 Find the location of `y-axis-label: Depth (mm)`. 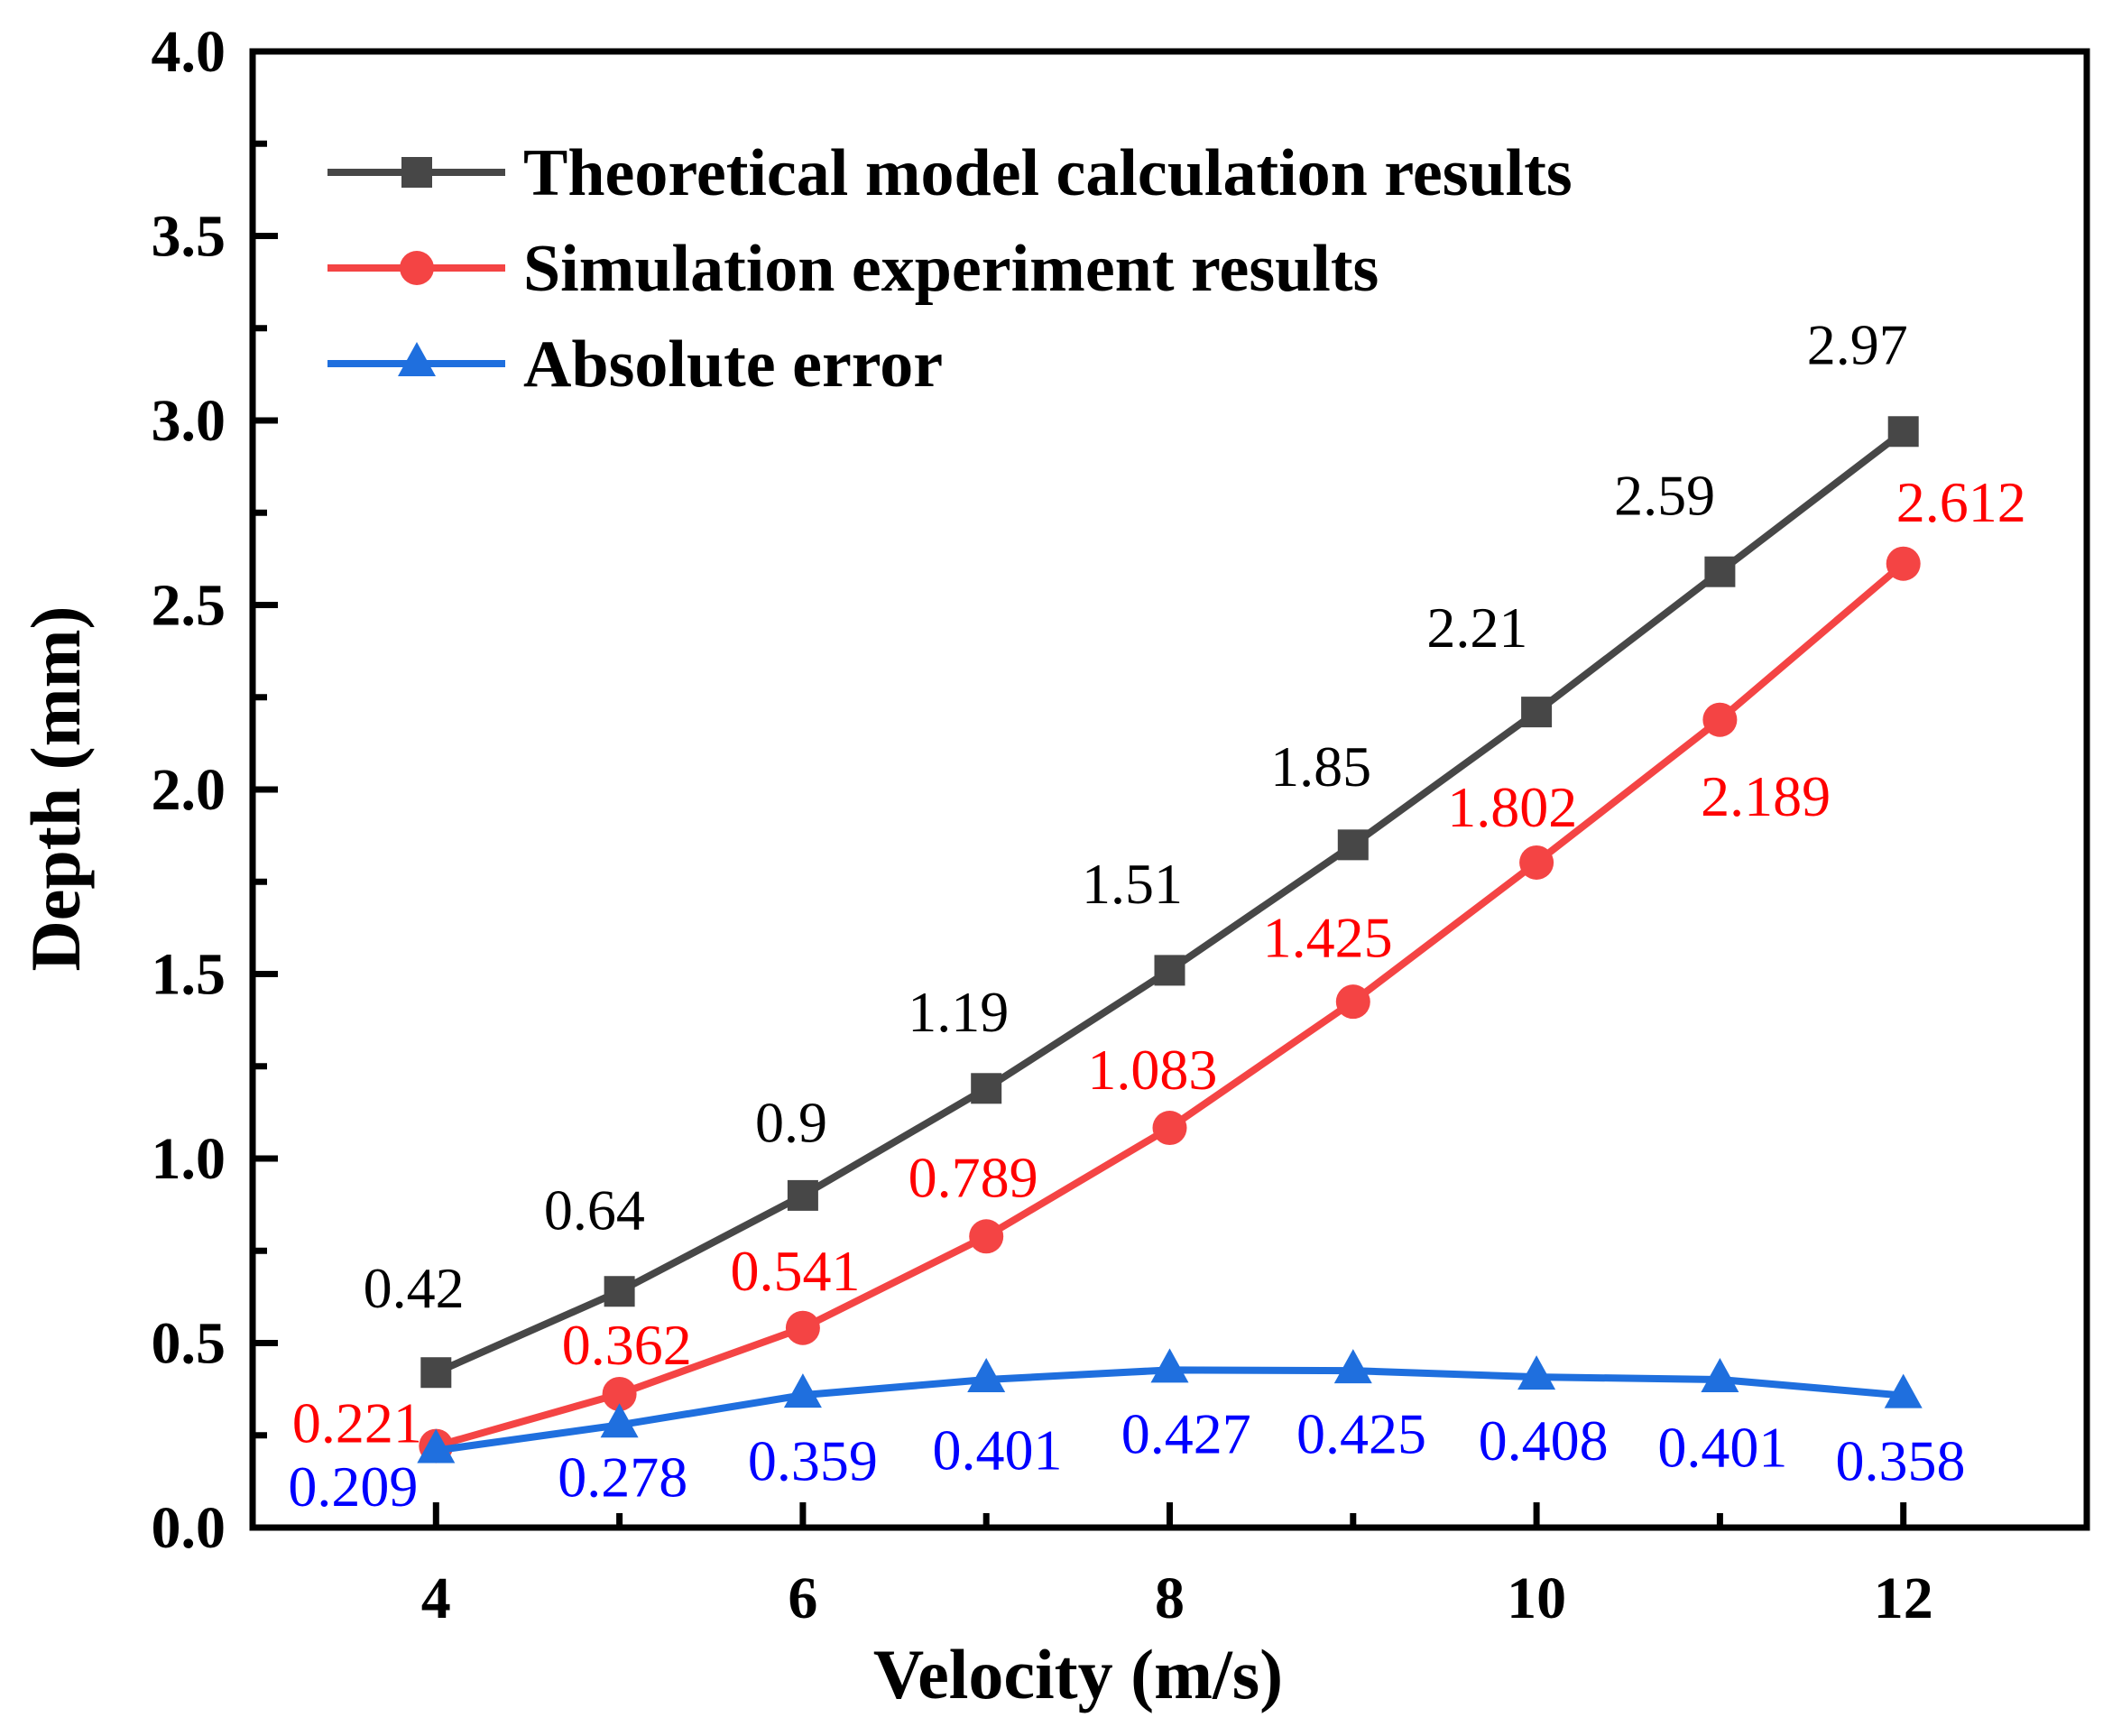

y-axis-label: Depth (mm) is located at coordinates (55, 788).